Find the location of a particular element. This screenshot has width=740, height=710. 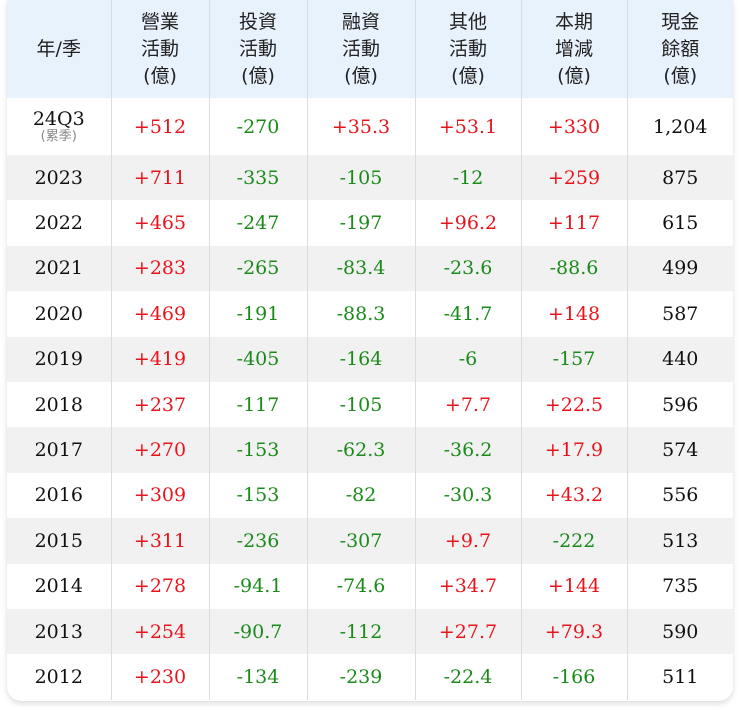

investing-cell: -270 is located at coordinates (257, 126).